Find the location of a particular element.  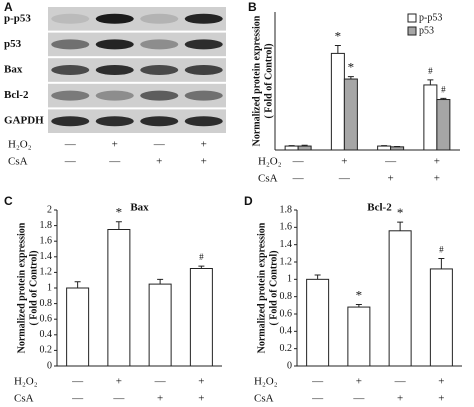

y-tick-label: 1.8 is located at coordinates (46, 225).